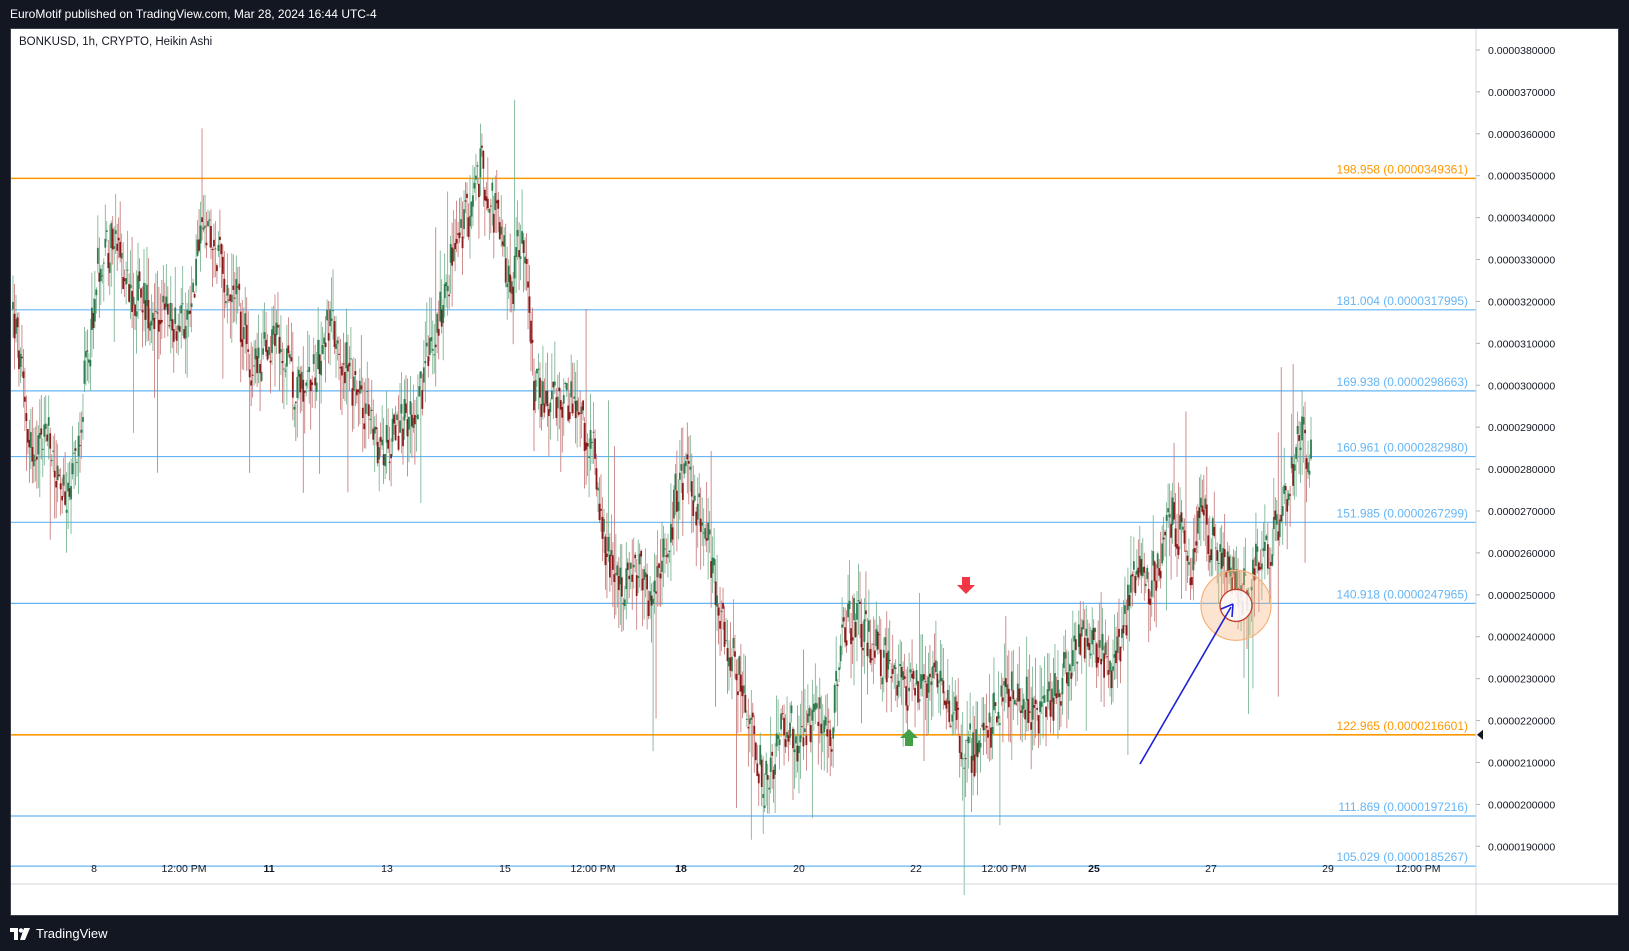 Image resolution: width=1629 pixels, height=951 pixels. What do you see at coordinates (1211, 869) in the screenshot?
I see `x-tick-label: 27` at bounding box center [1211, 869].